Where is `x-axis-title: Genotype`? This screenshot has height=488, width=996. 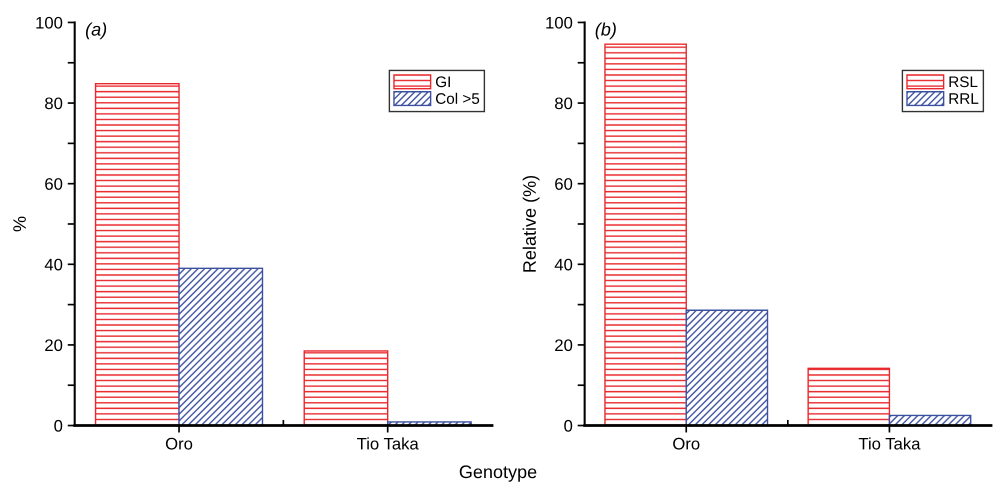
x-axis-title: Genotype is located at coordinates (498, 473).